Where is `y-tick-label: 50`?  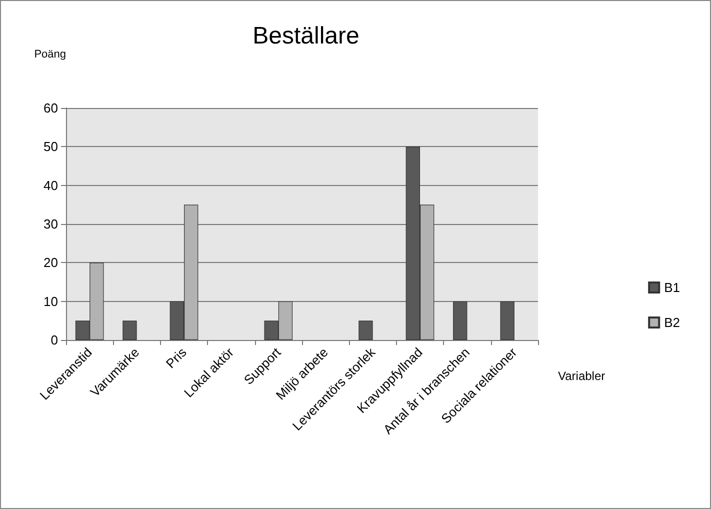 y-tick-label: 50 is located at coordinates (51, 146).